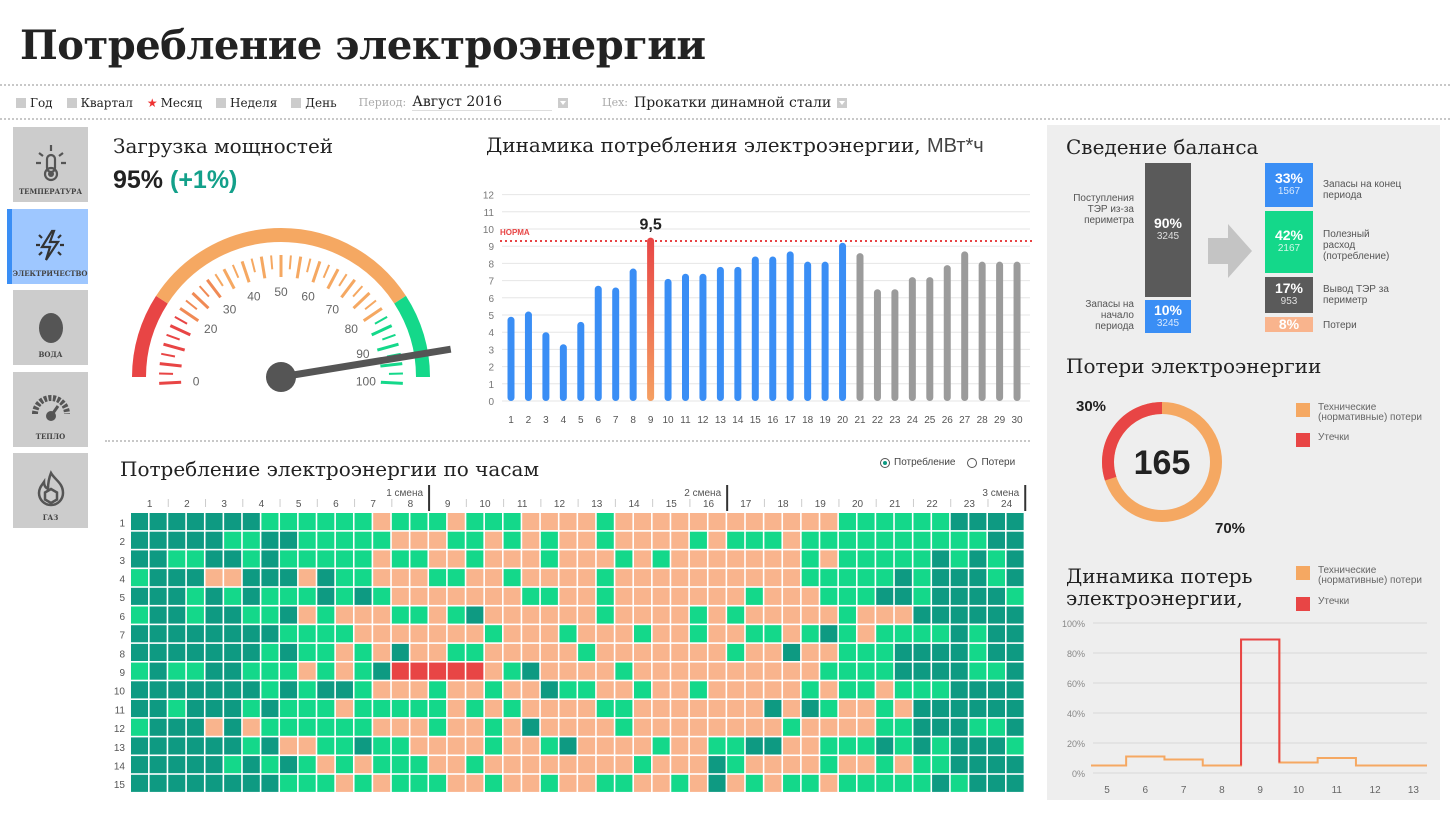 This screenshot has width=1450, height=816. I want to click on period-option-3: Неделя, so click(246, 103).